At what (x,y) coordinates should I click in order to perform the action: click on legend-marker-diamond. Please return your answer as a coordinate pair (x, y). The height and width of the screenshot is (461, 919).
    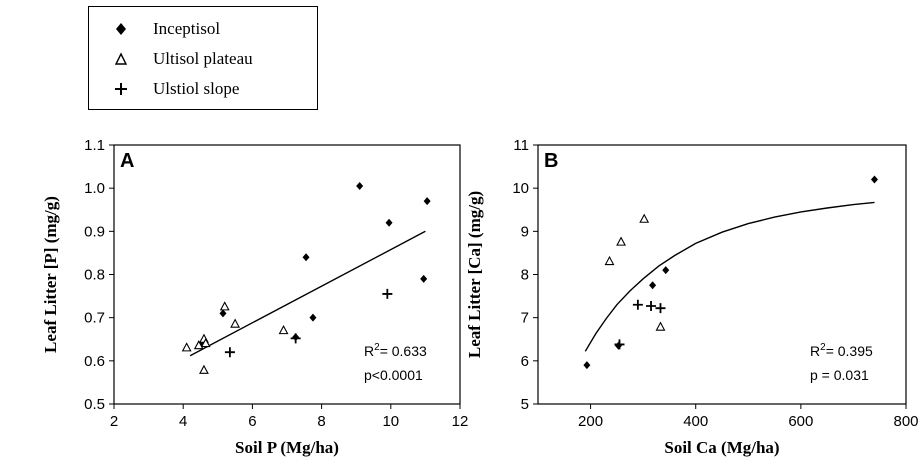
    Looking at the image, I should click on (121, 29).